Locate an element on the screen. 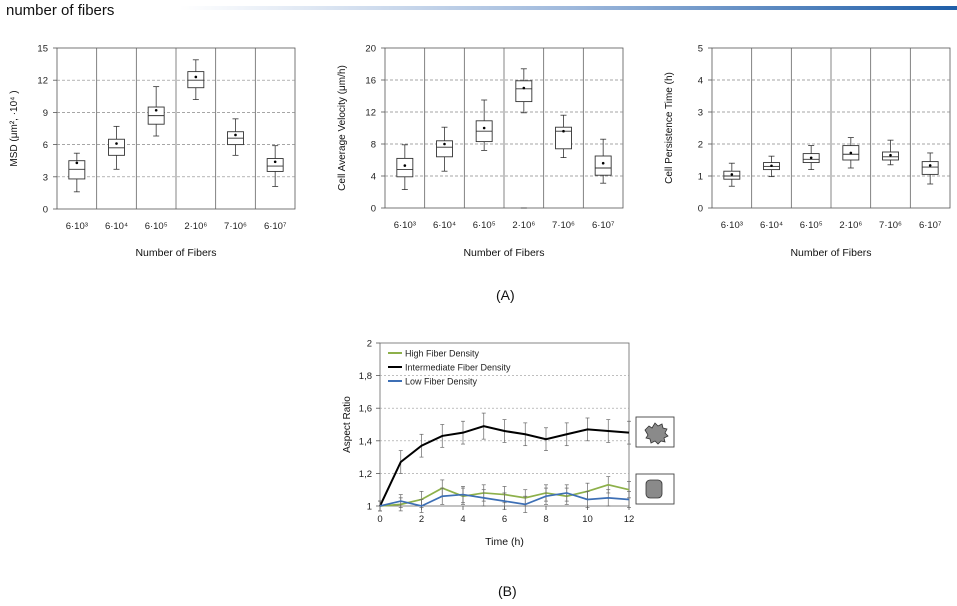  y-axis-title: Aspect Ratio is located at coordinates (347, 424).